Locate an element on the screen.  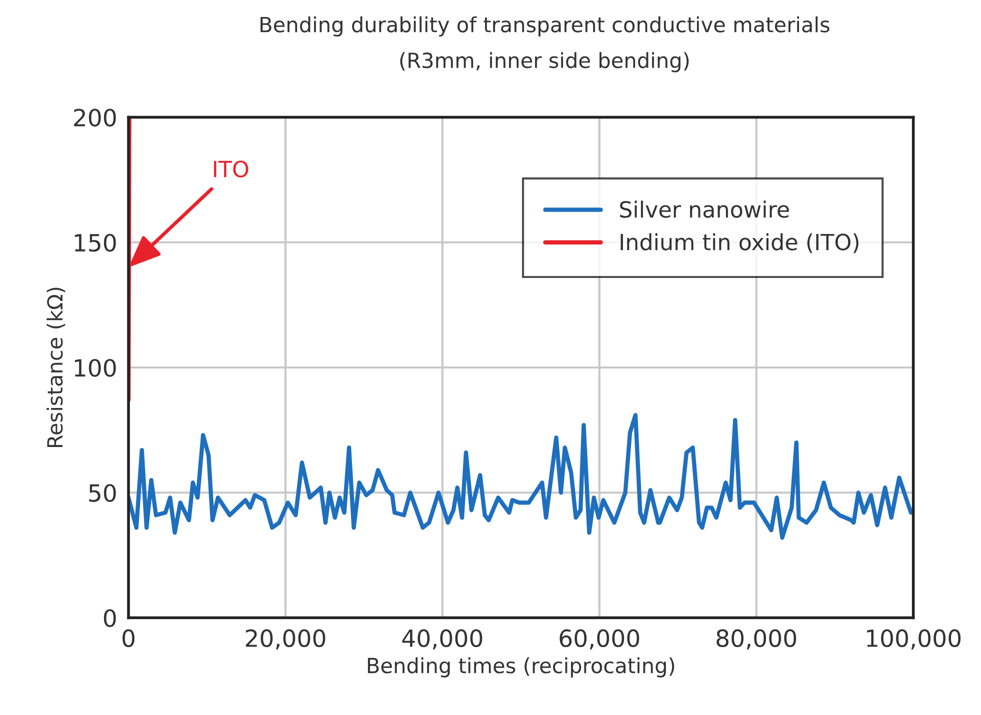
x-tick-label: 0 is located at coordinates (128, 638).